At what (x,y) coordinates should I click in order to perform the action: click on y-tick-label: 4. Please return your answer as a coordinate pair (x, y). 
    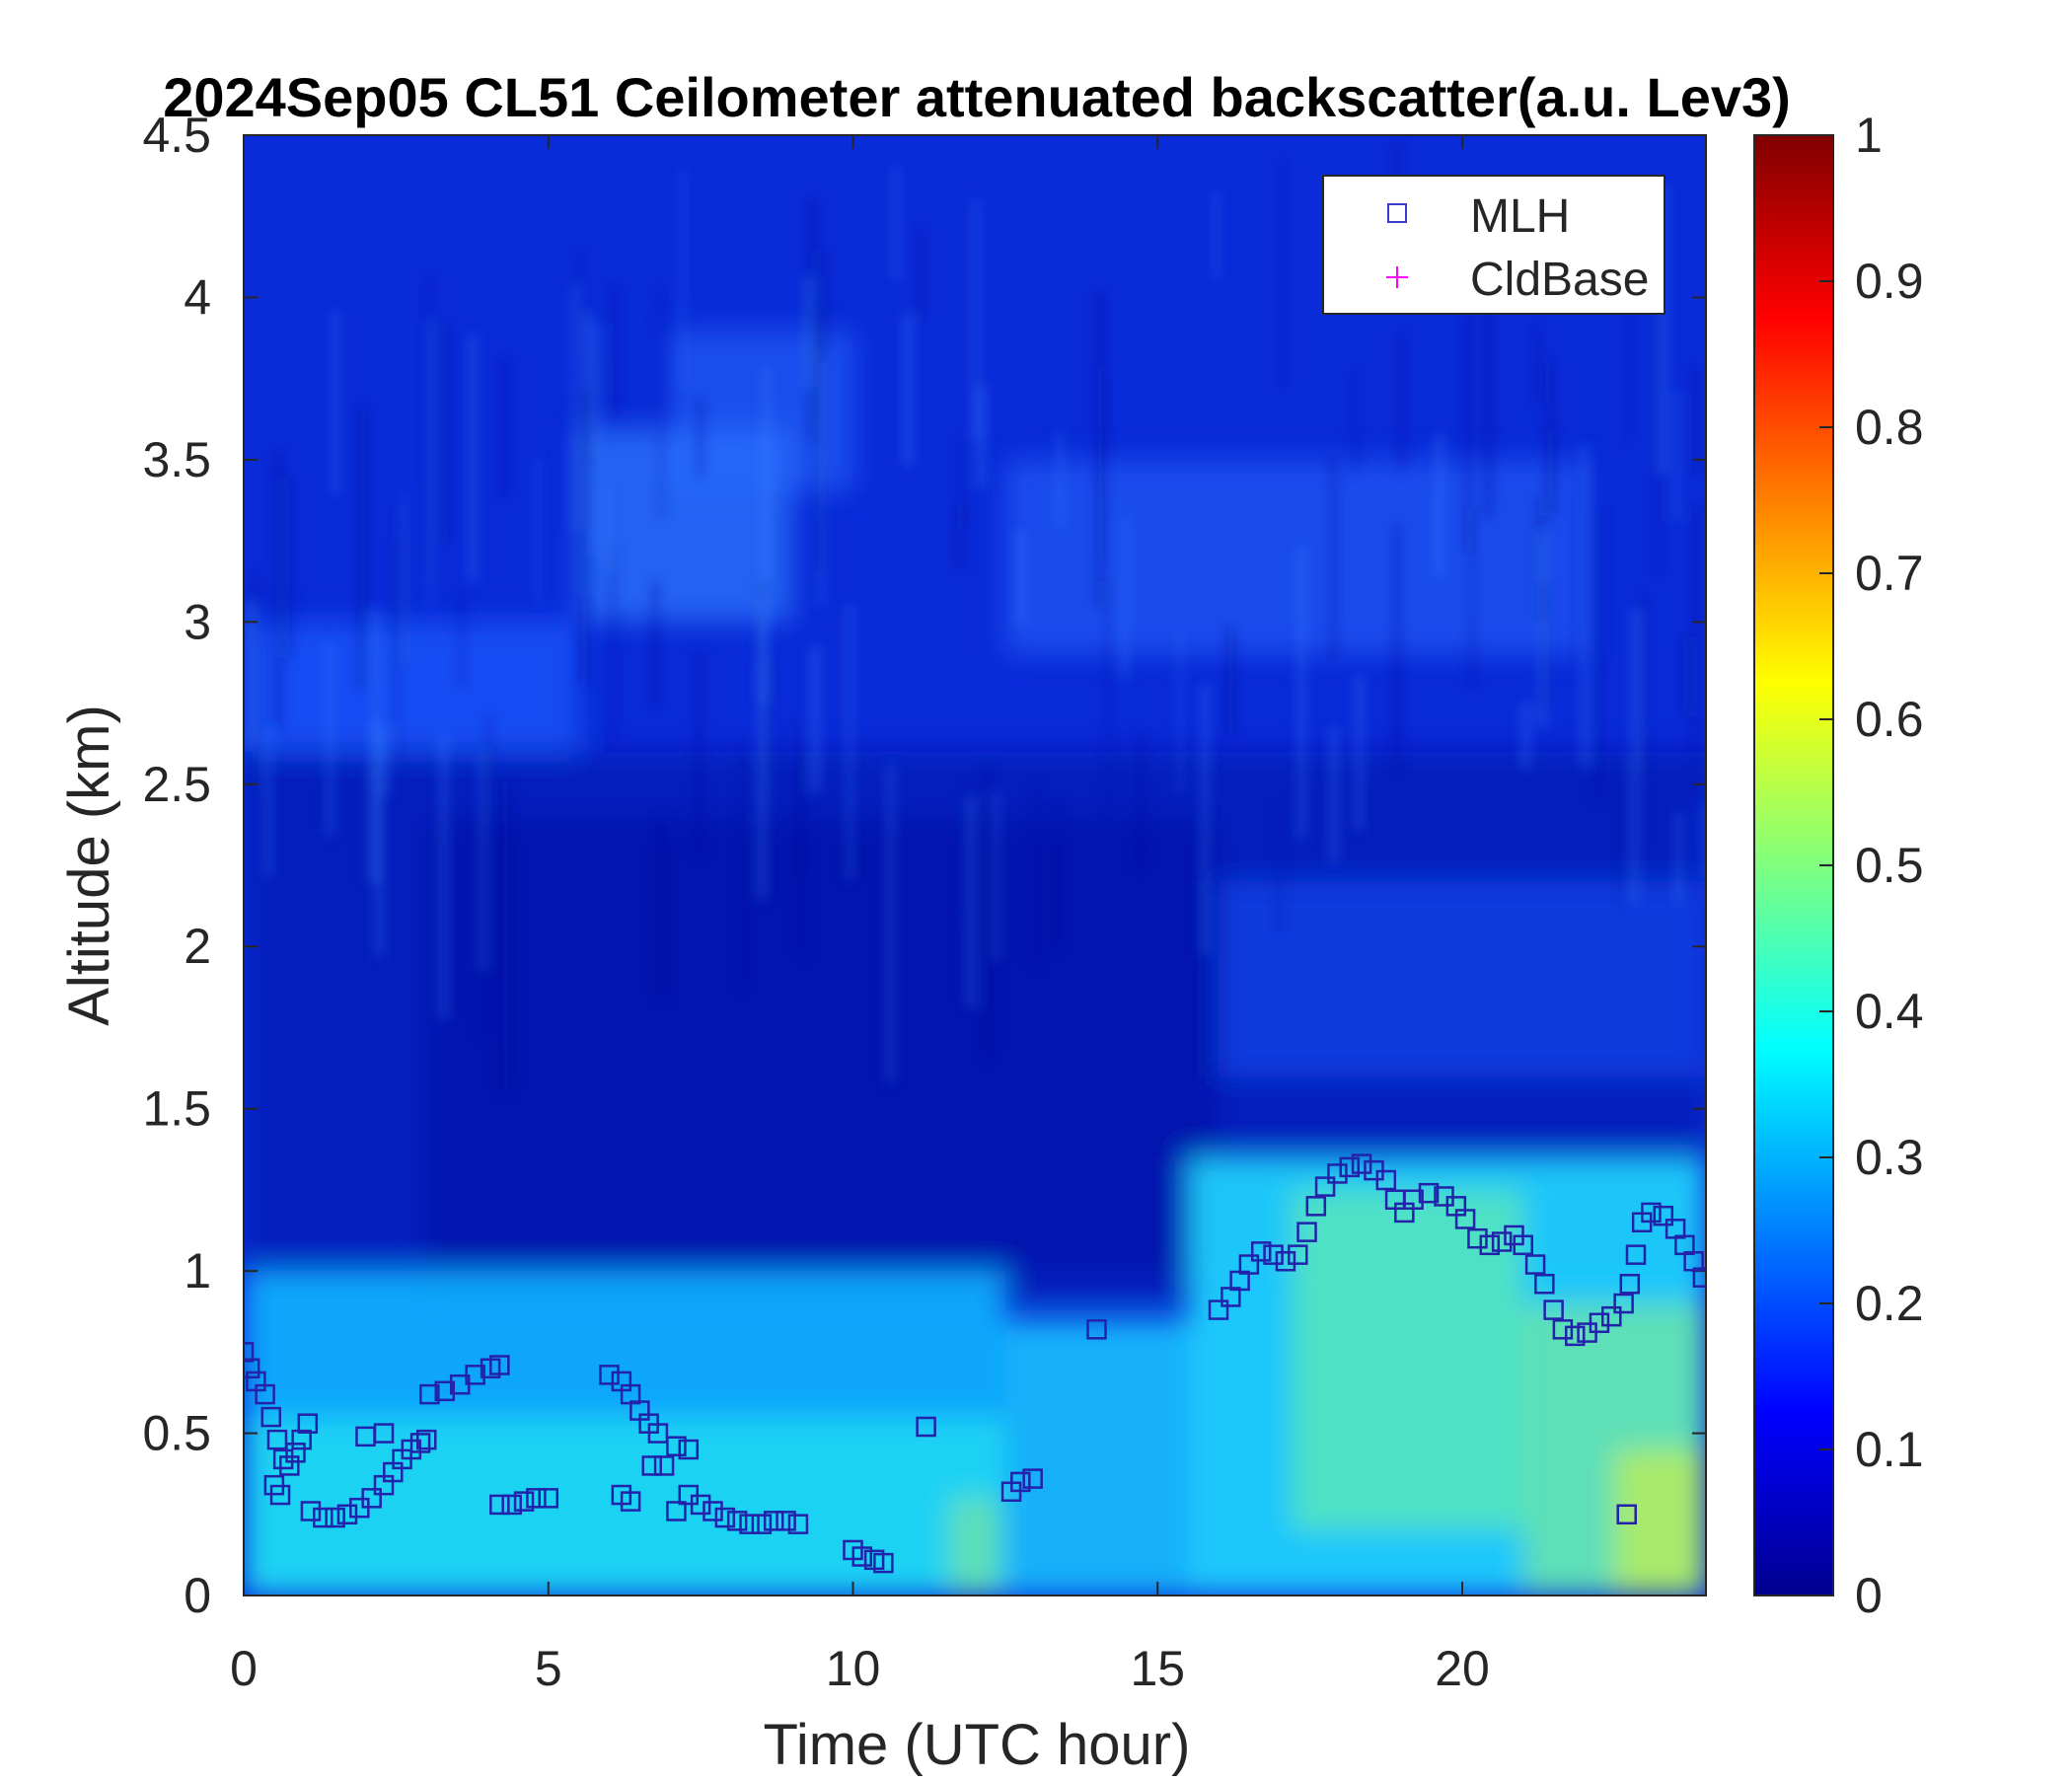
    Looking at the image, I should click on (198, 297).